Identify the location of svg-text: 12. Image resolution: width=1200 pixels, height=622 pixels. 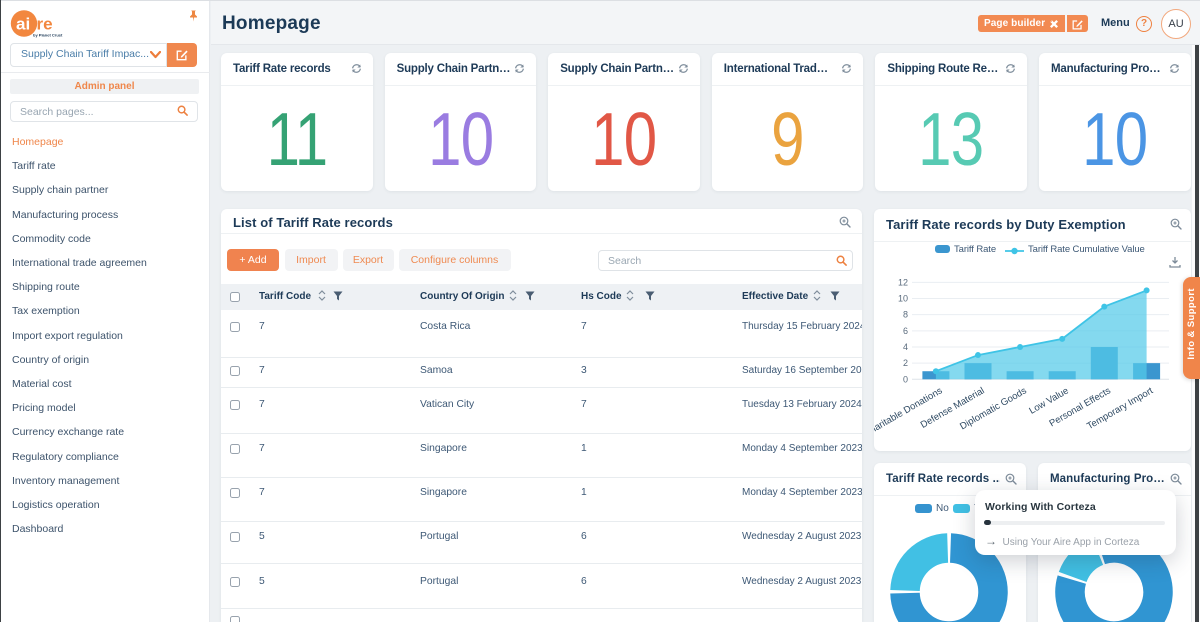
(903, 282).